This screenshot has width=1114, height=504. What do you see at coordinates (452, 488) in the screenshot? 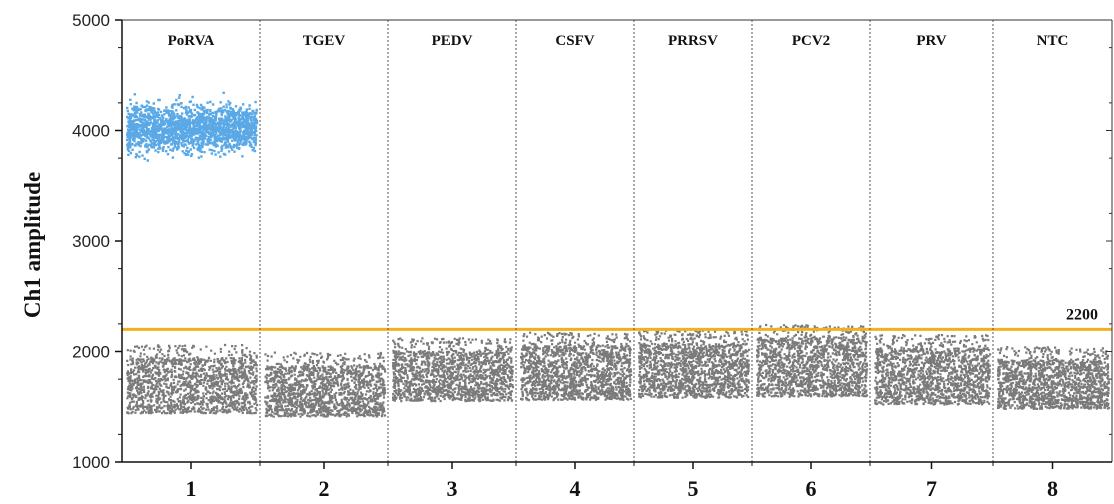
I see `x-tick-label: 3` at bounding box center [452, 488].